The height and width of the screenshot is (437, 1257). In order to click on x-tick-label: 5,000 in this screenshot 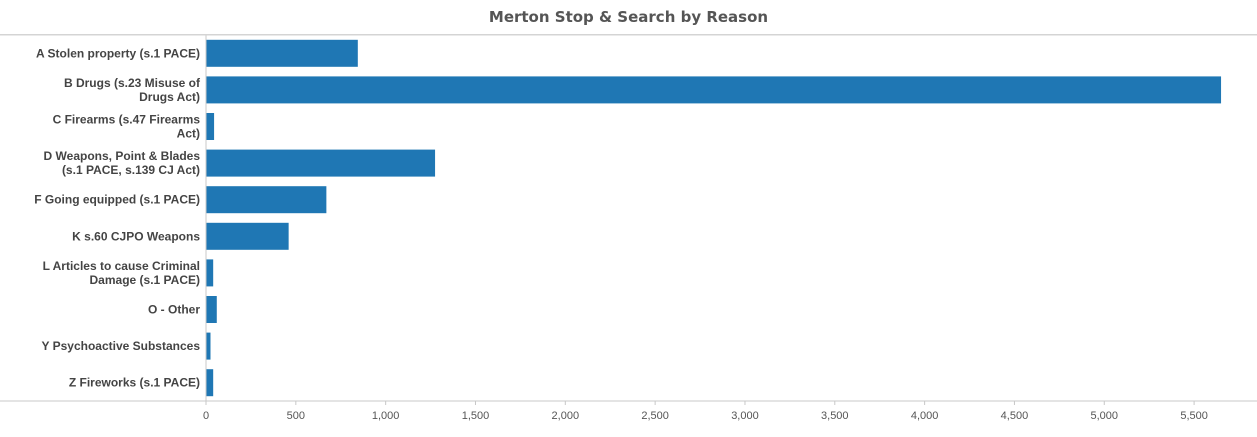, I will do `click(1105, 416)`.